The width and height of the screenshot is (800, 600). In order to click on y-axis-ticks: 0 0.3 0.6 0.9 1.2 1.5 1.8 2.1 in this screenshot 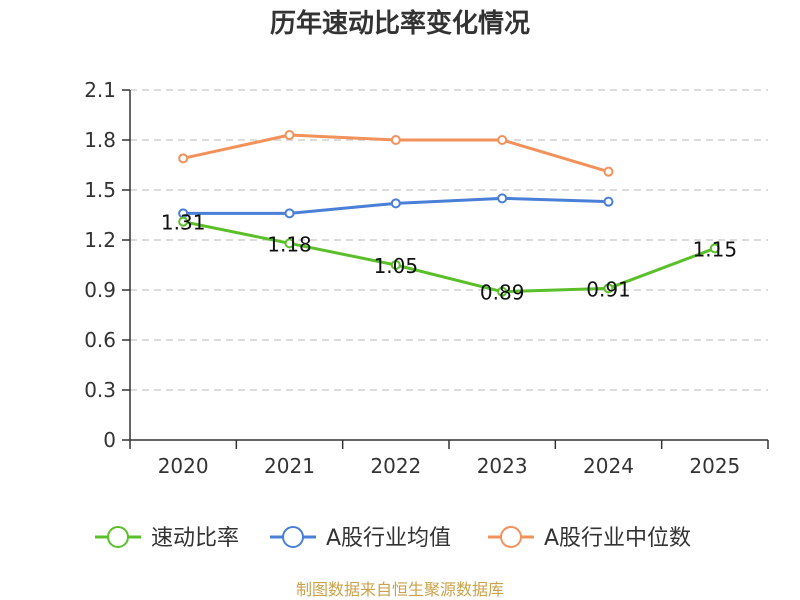, I will do `click(107, 265)`.